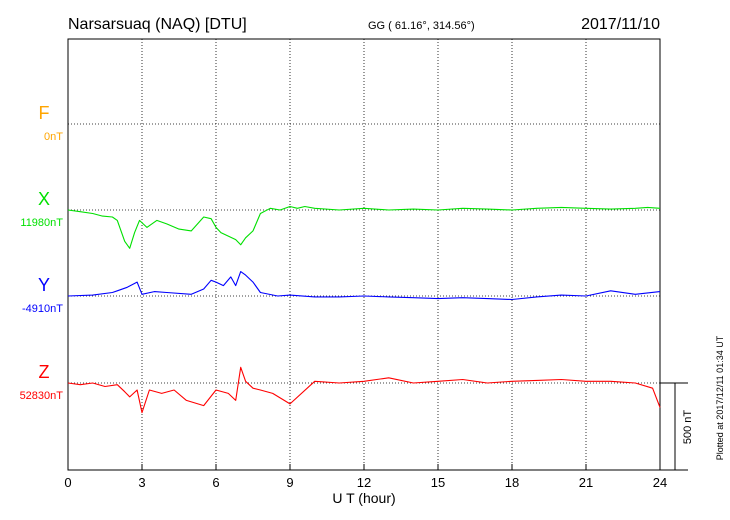  I want to click on x-tick-label: 9, so click(289, 482).